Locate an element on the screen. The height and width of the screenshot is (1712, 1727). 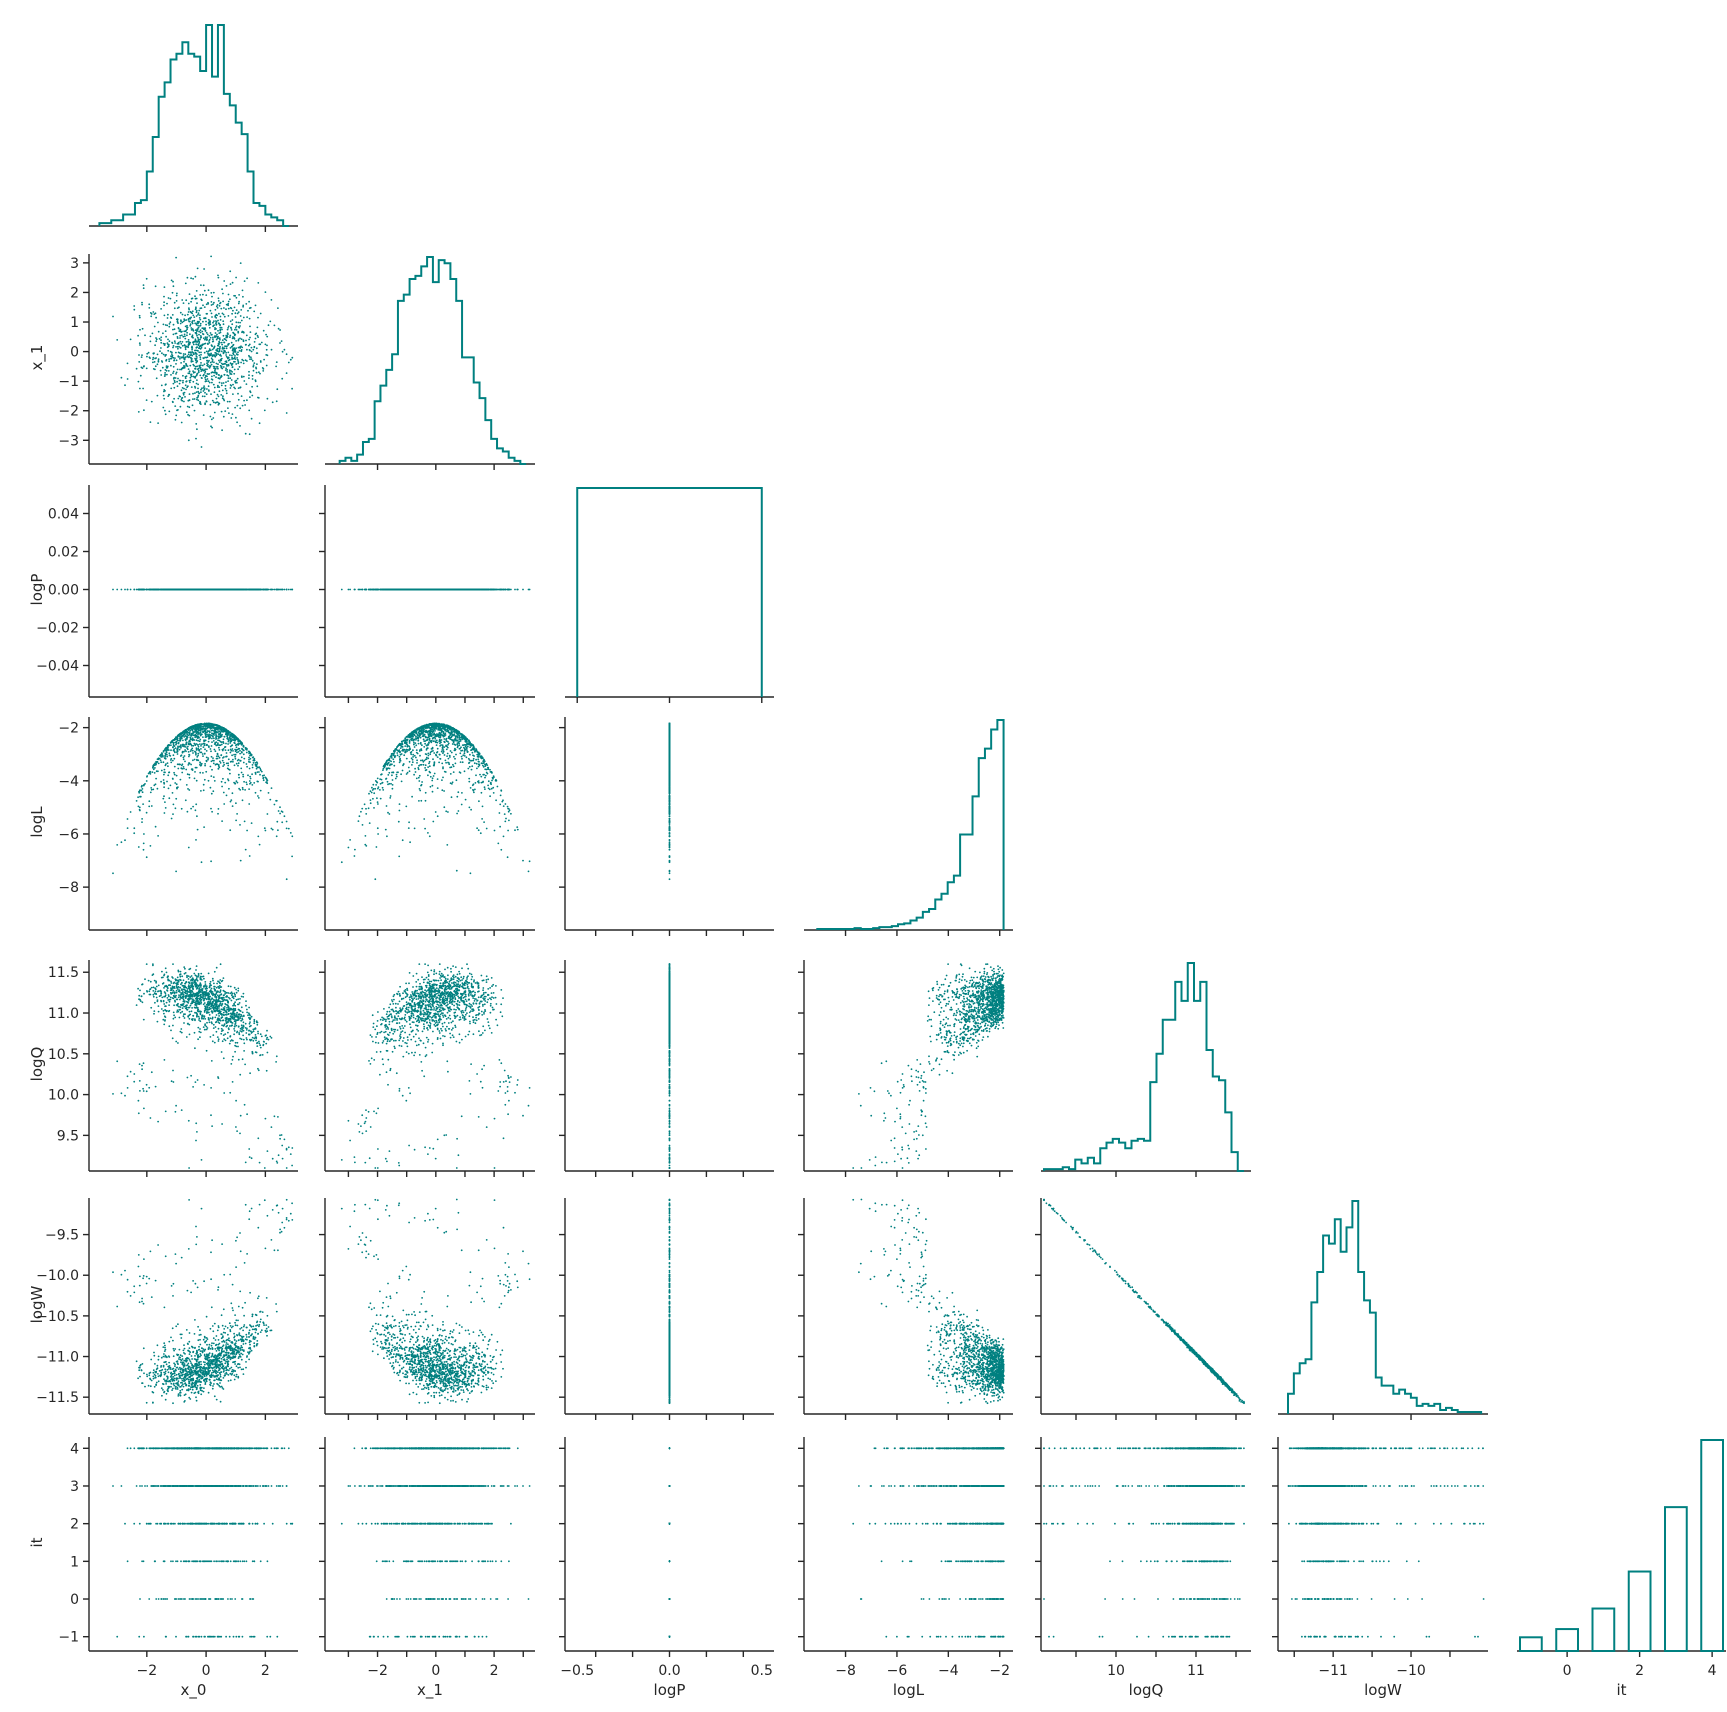
y-tick-label: −8 is located at coordinates (68, 888).